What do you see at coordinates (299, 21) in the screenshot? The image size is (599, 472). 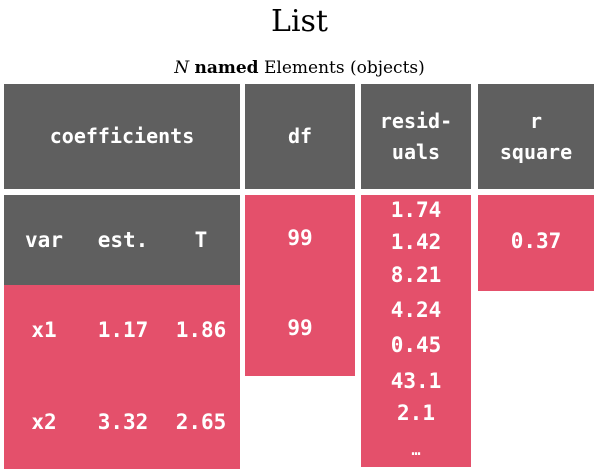 I see `page-title: List` at bounding box center [299, 21].